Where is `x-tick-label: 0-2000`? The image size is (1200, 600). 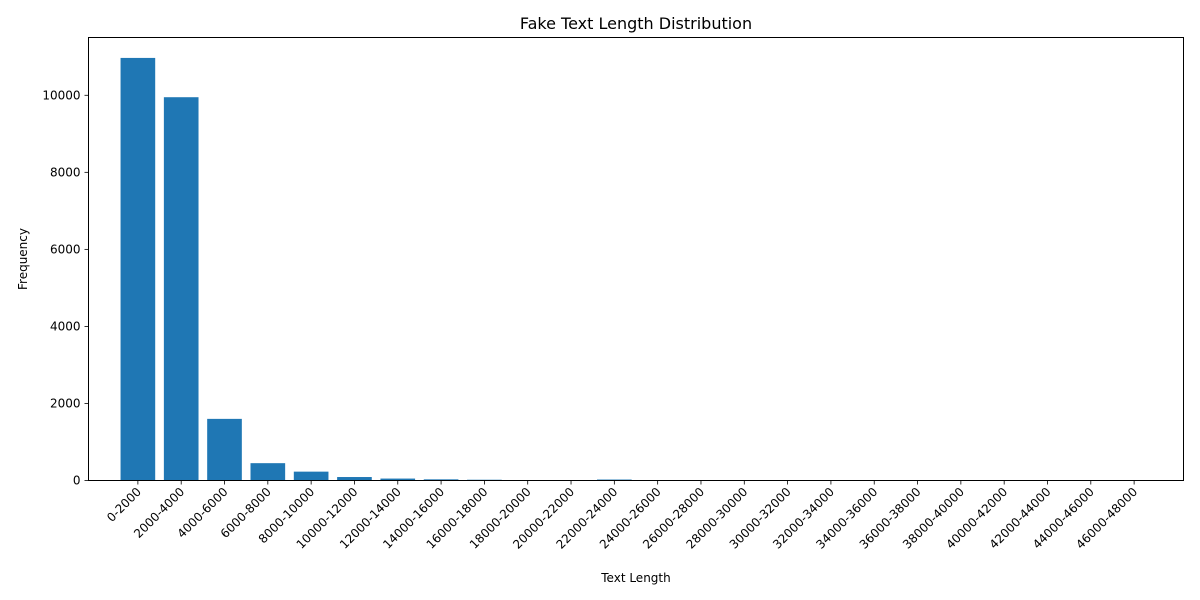
x-tick-label: 0-2000 is located at coordinates (124, 505).